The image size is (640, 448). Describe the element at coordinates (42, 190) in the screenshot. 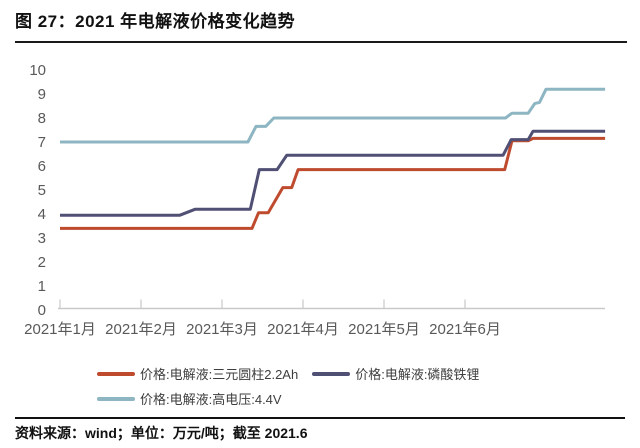

I see `y-tick-label: 5` at that location.